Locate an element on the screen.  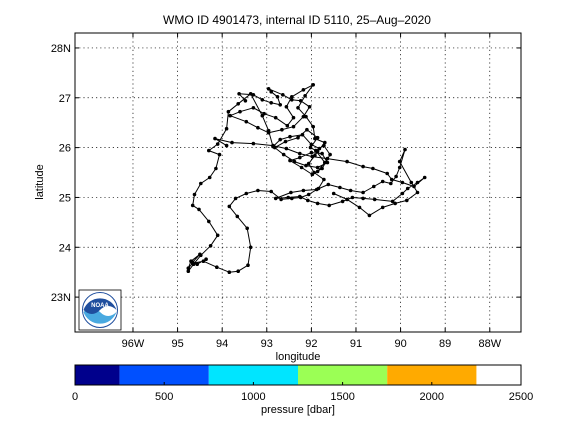
noaa-logo: NOAA is located at coordinates (100, 310).